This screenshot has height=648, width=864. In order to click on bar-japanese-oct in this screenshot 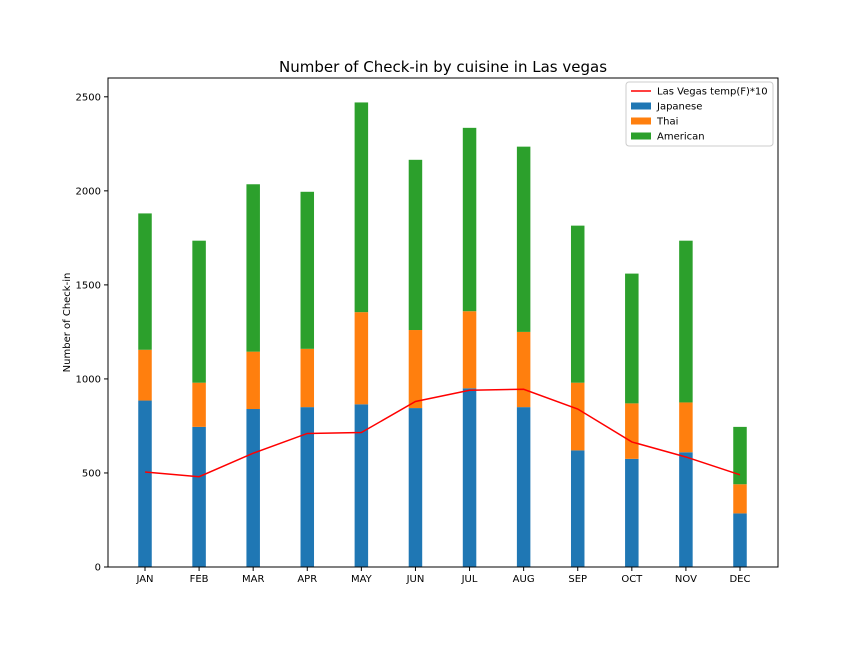, I will do `click(632, 512)`.